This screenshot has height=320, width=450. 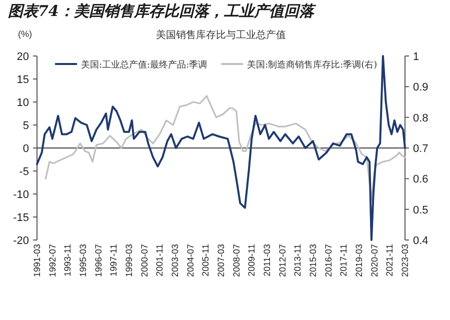 I want to click on x-tick-label: 1996-07, so click(x=98, y=261).